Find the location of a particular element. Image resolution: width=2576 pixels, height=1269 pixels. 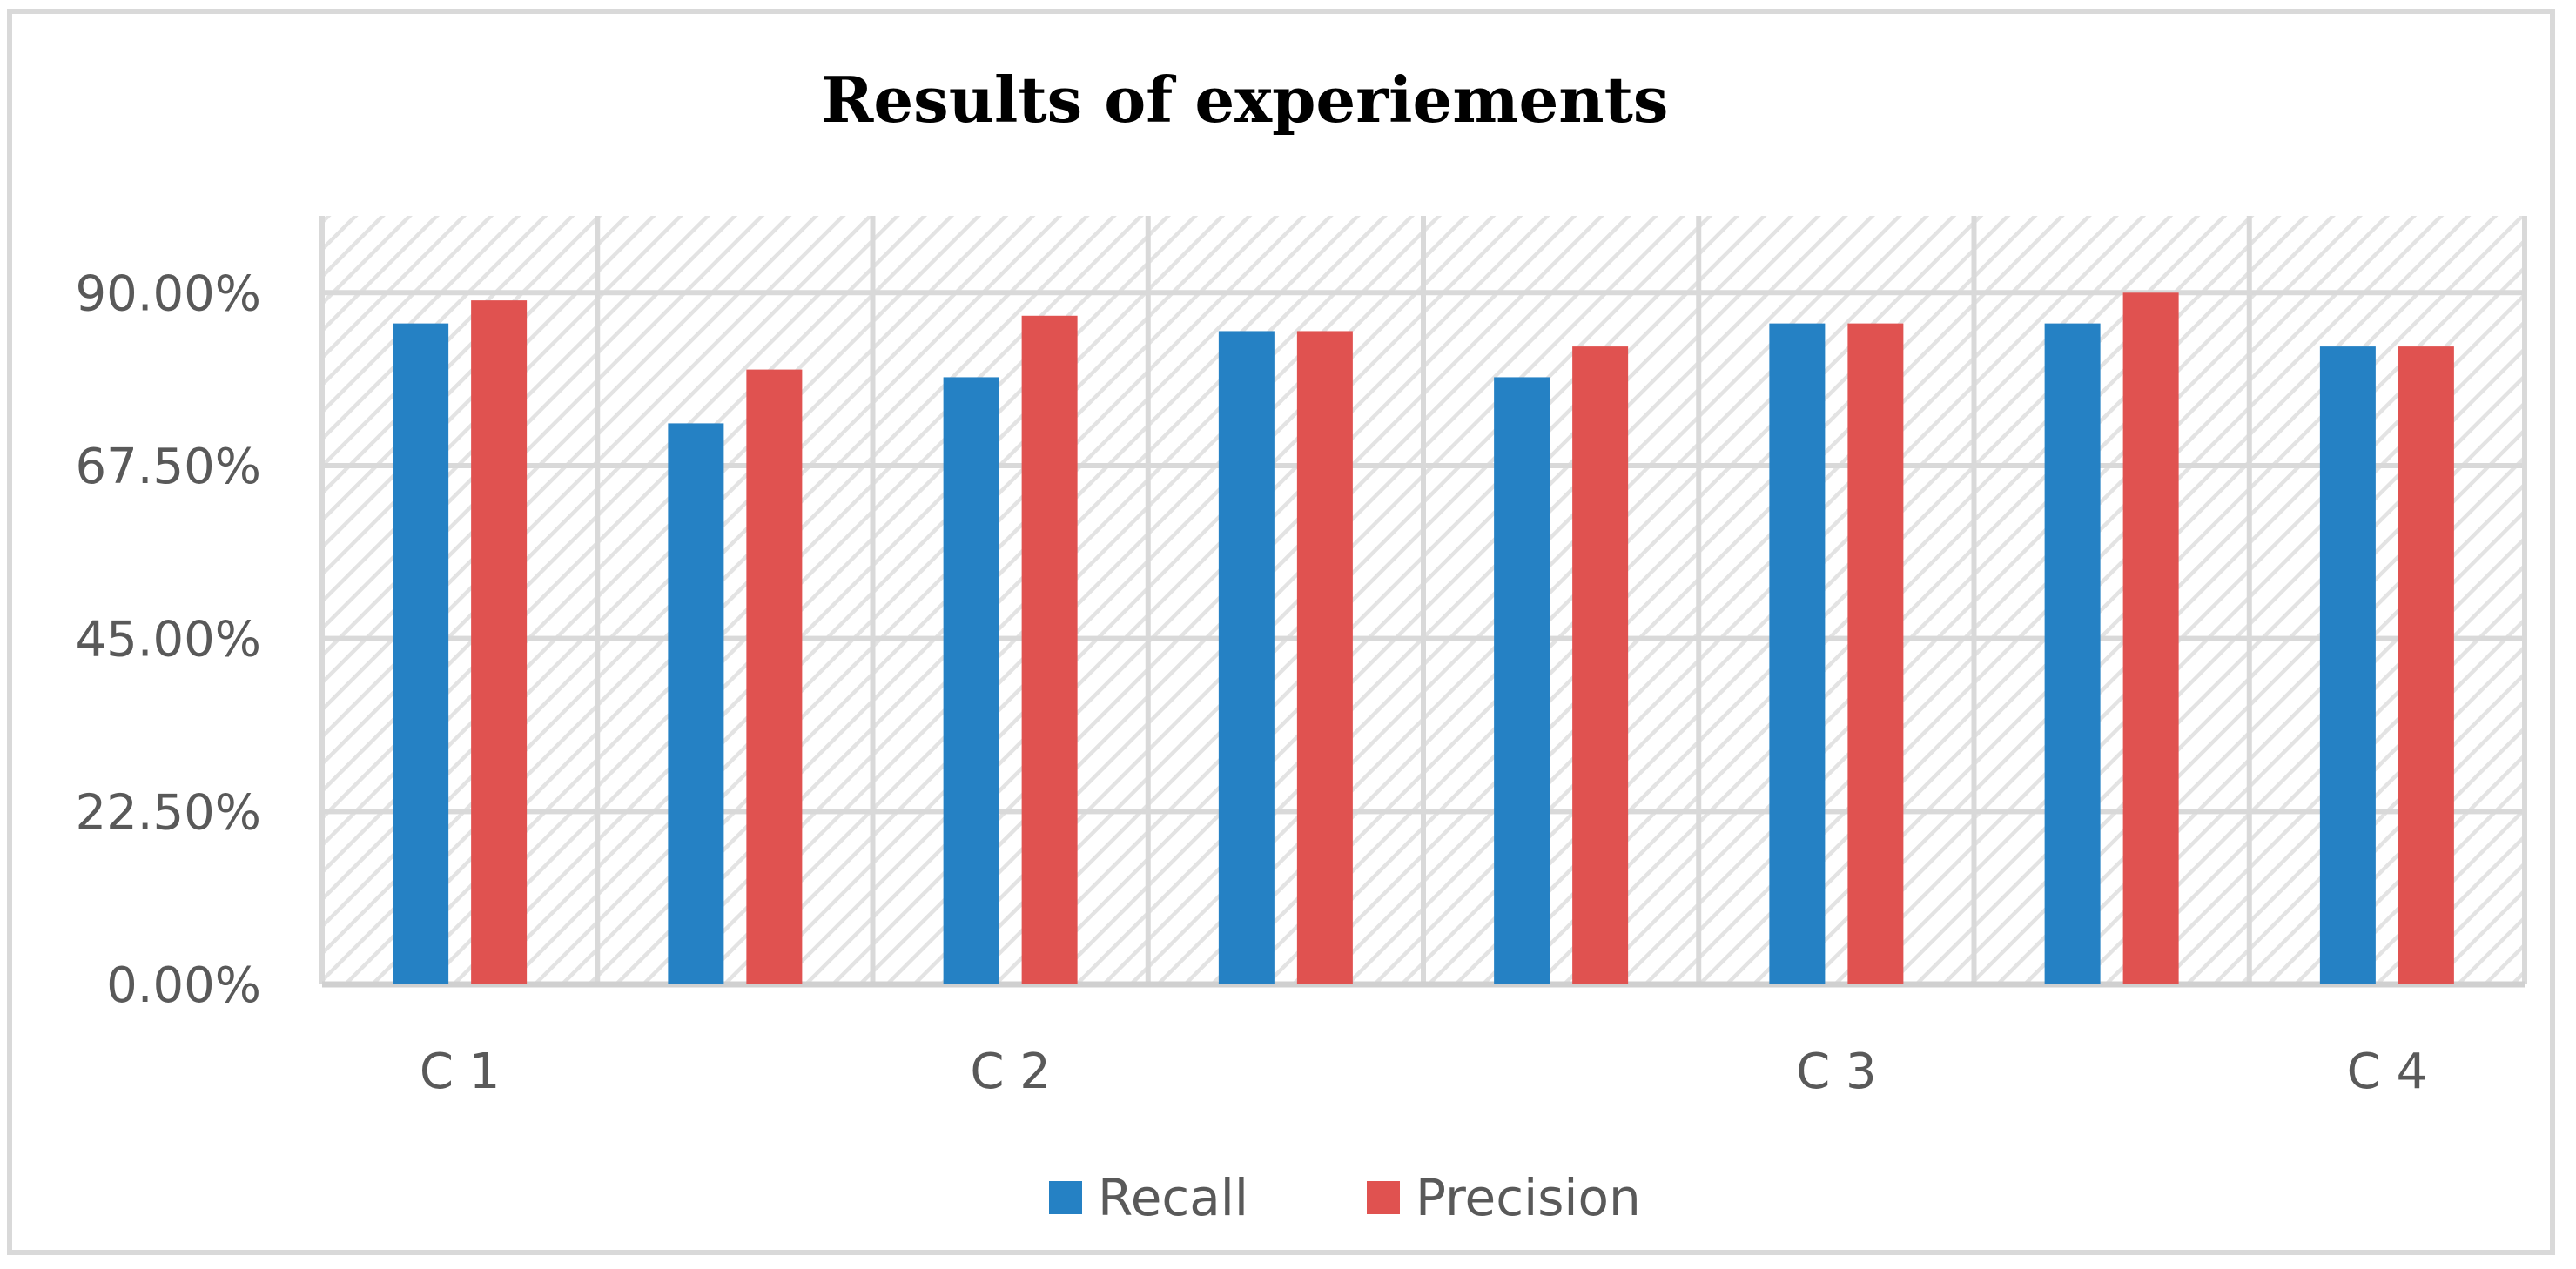

y-tick-label: 0.00% is located at coordinates (183, 985).